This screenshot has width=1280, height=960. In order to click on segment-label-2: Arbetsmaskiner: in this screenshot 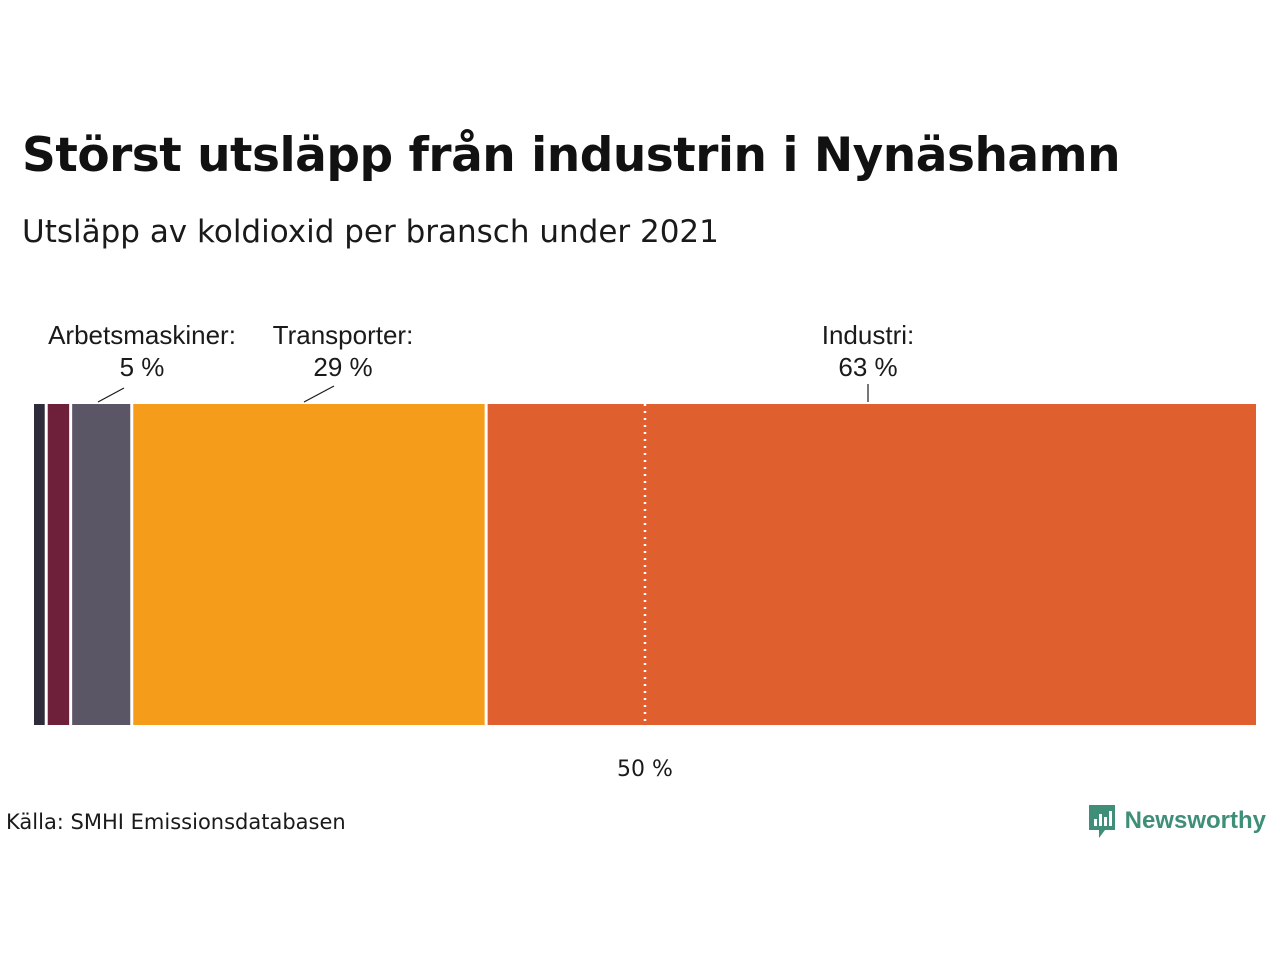, I will do `click(142, 335)`.